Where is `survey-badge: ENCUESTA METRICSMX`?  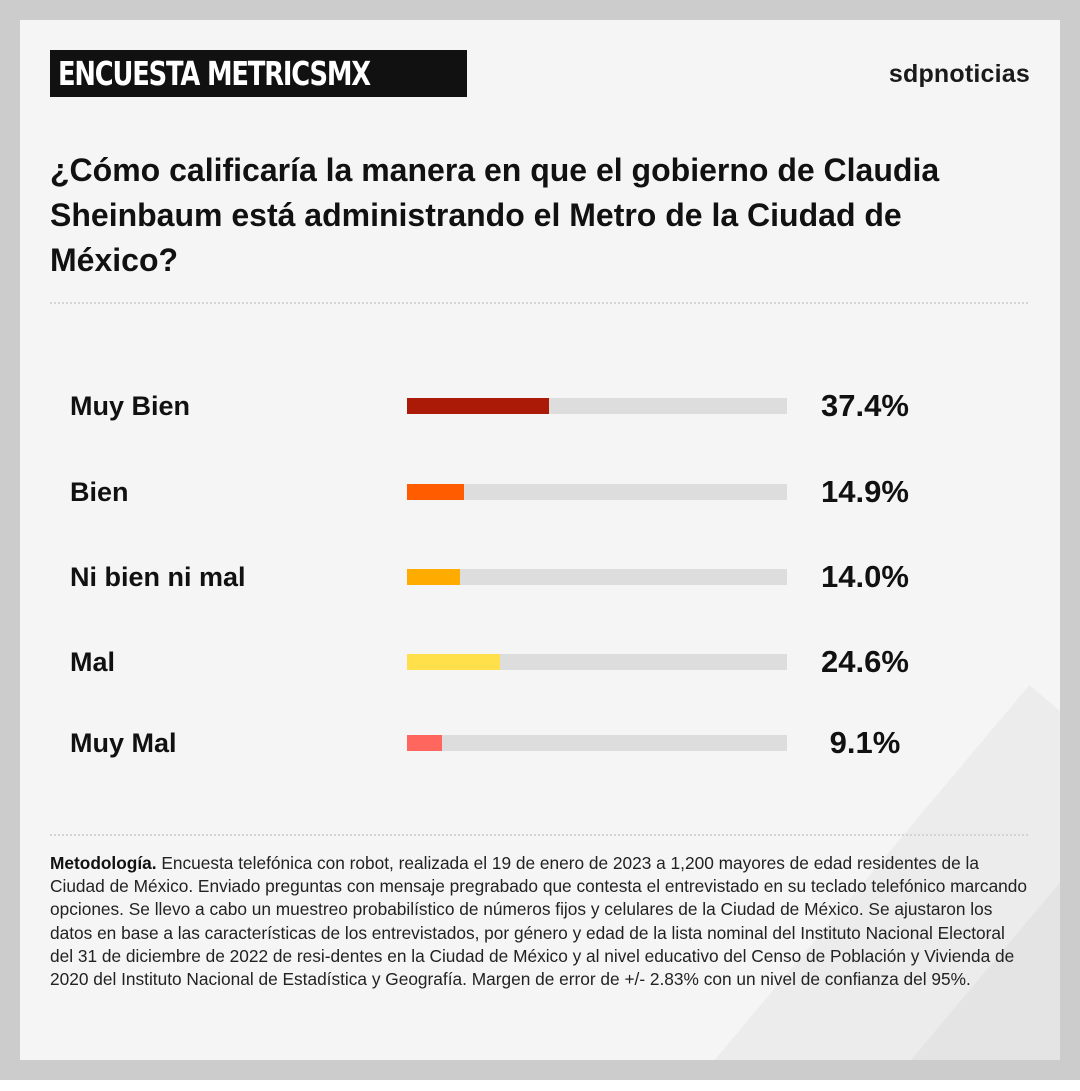
survey-badge: ENCUESTA METRICSMX is located at coordinates (258, 73).